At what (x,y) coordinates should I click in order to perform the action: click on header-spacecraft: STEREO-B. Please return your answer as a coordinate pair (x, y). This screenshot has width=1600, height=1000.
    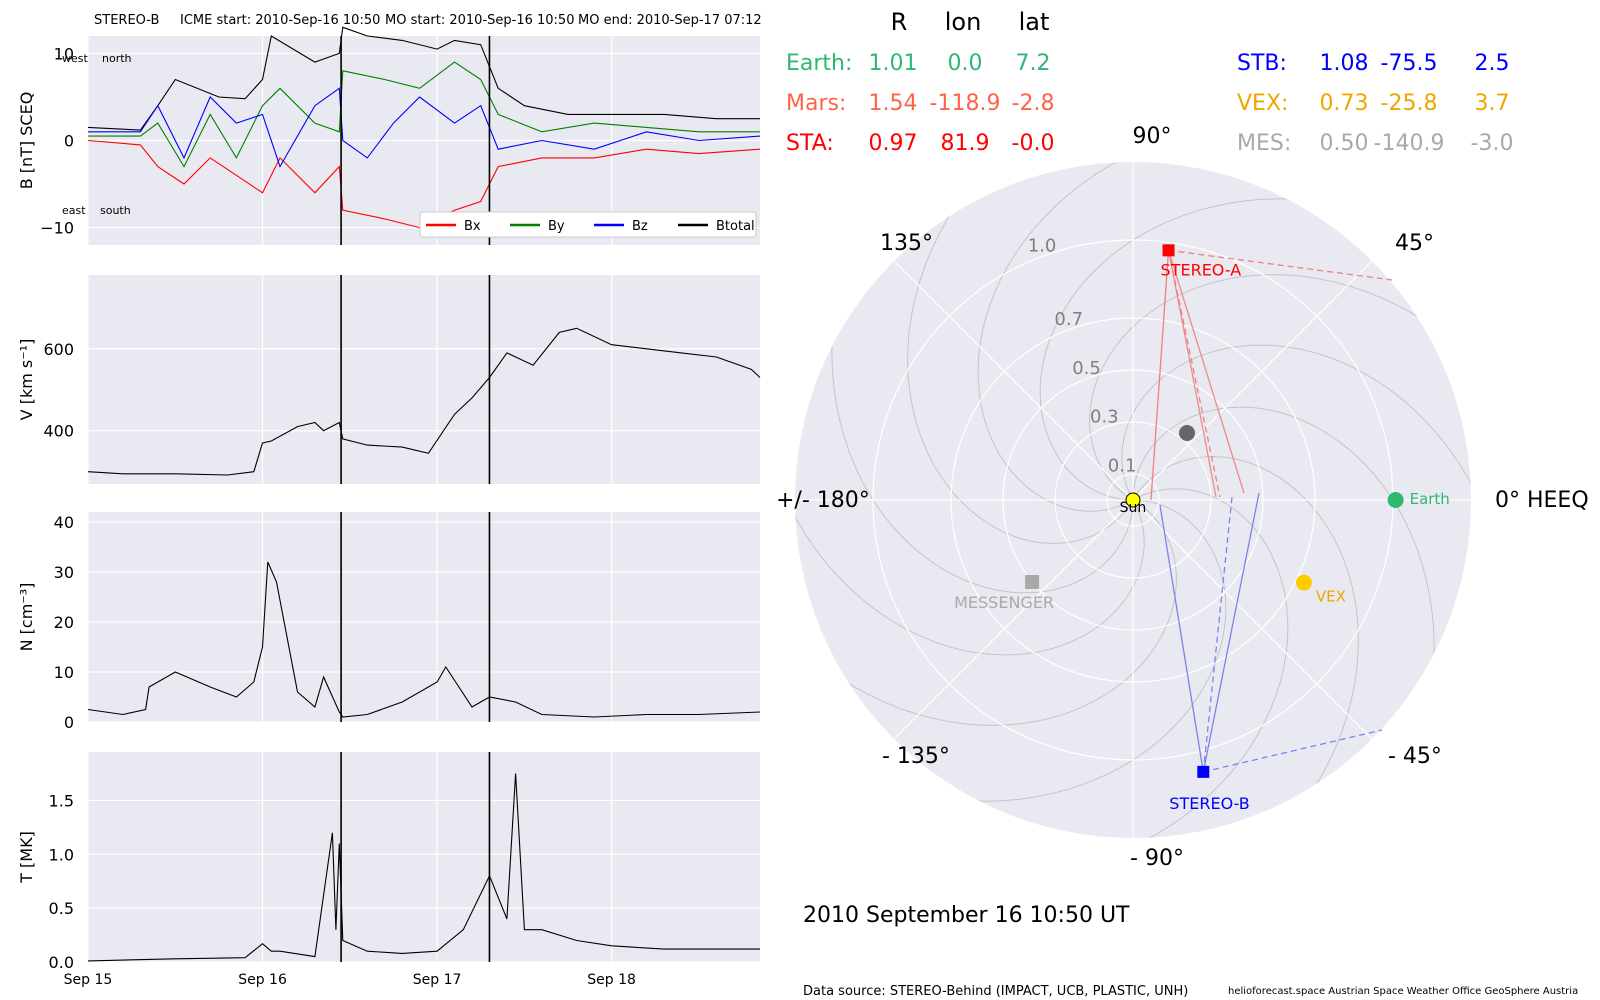
    Looking at the image, I should click on (126, 20).